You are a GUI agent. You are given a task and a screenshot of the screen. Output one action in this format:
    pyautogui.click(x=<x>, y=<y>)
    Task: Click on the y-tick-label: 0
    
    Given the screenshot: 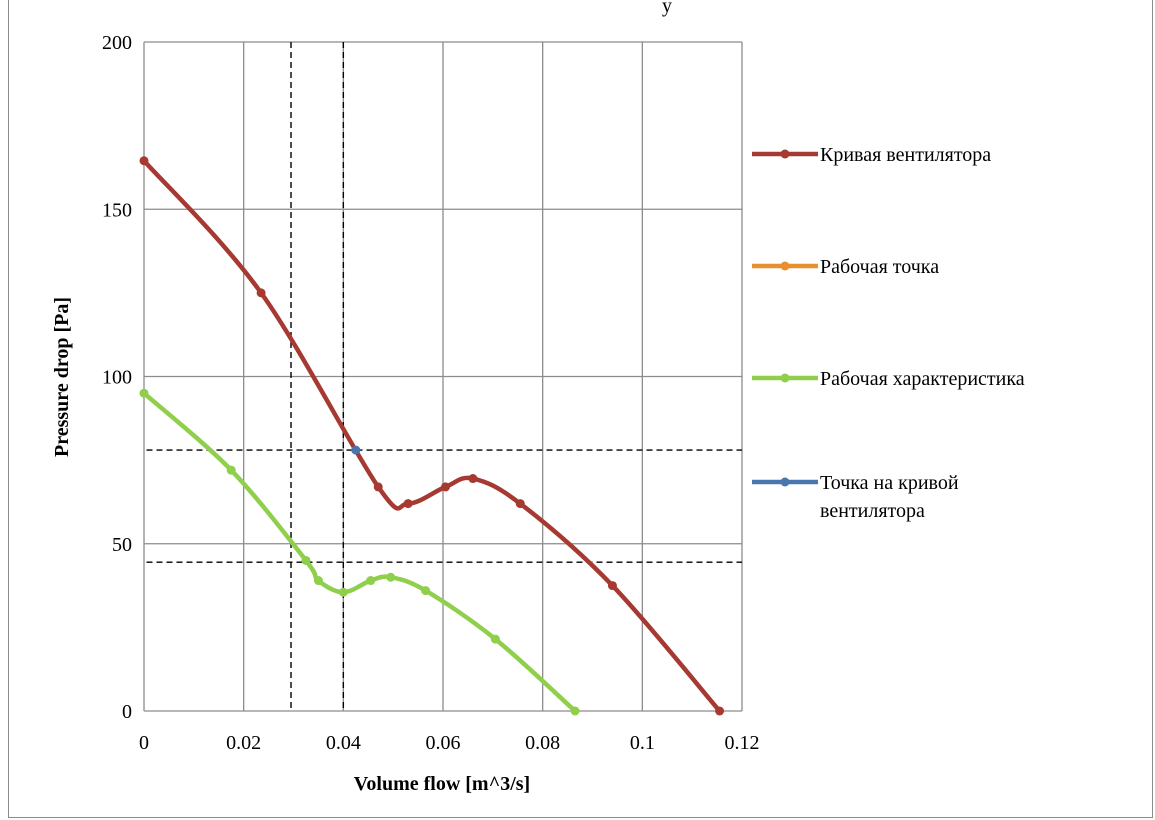 What is the action you would take?
    pyautogui.click(x=127, y=712)
    